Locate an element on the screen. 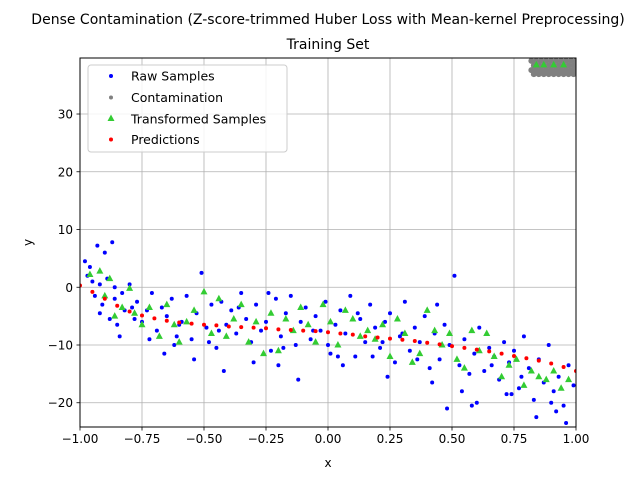 This screenshot has width=640, height=484. y-tick-label: 0 is located at coordinates (69, 288).